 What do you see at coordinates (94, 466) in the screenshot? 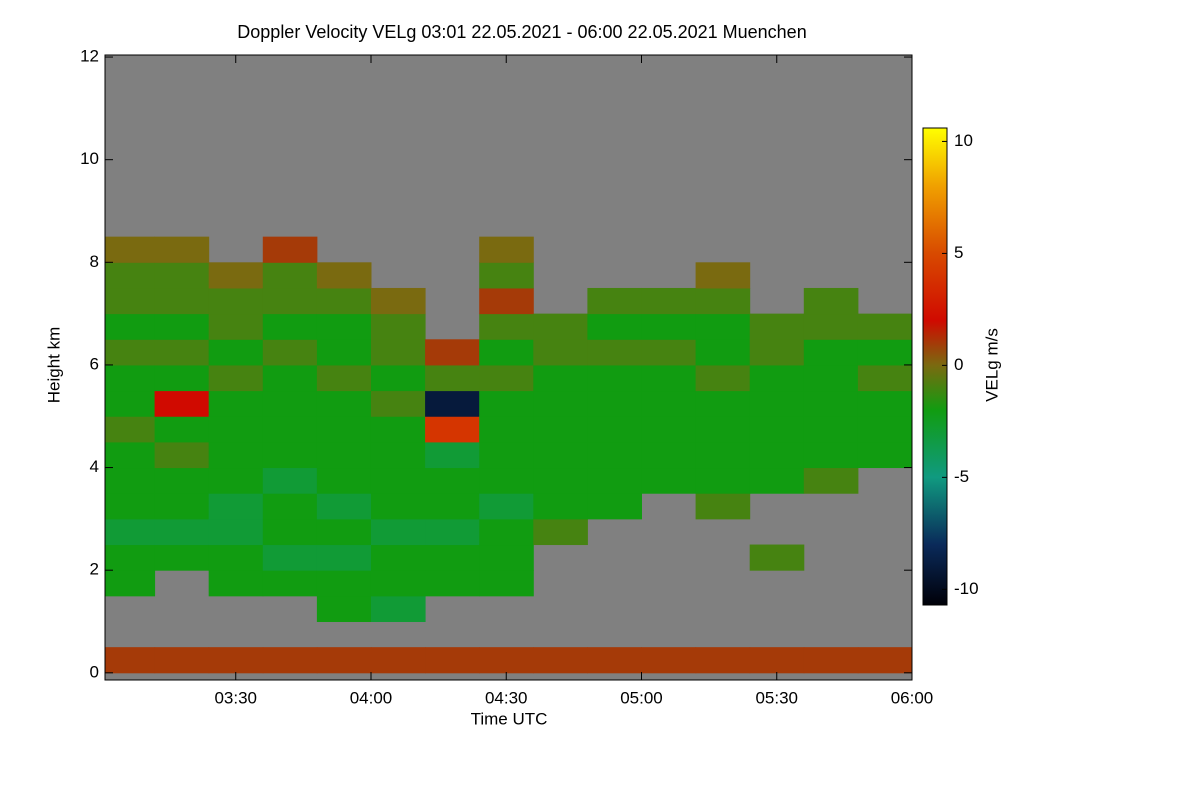
I see `y-tick-label: 4` at bounding box center [94, 466].